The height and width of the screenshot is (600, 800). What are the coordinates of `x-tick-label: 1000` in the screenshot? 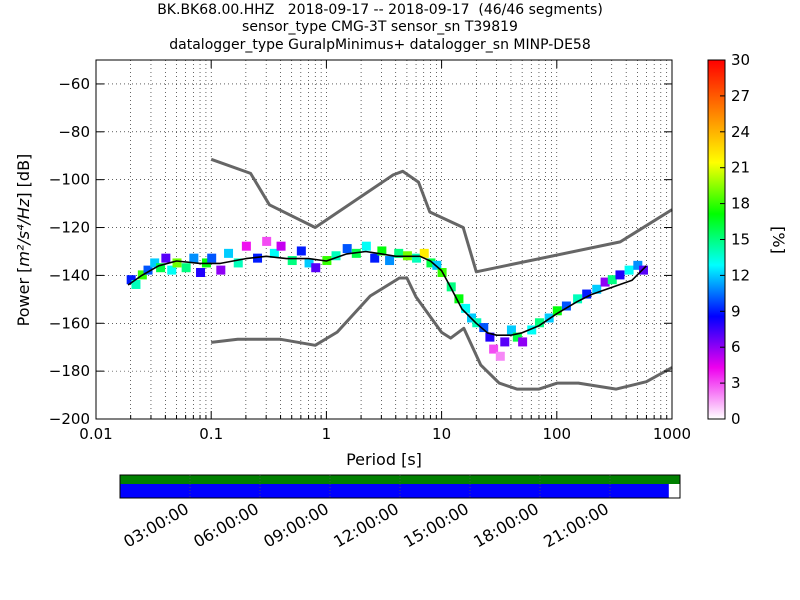 It's located at (672, 434).